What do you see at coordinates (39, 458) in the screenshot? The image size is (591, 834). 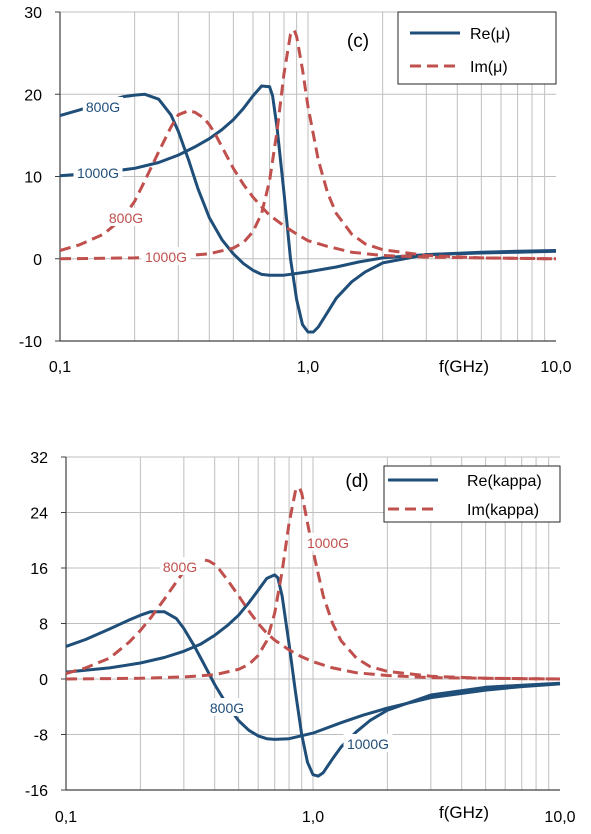 I see `y-tick-label: 32` at bounding box center [39, 458].